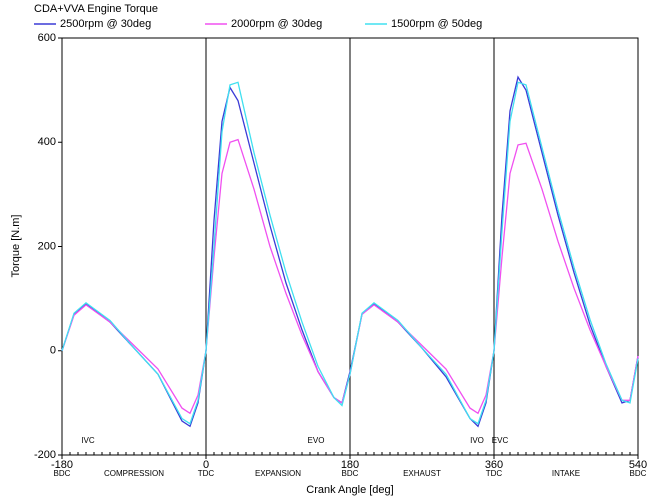 Image resolution: width=648 pixels, height=498 pixels. Describe the element at coordinates (477, 440) in the screenshot. I see `event-label: IVO` at that location.